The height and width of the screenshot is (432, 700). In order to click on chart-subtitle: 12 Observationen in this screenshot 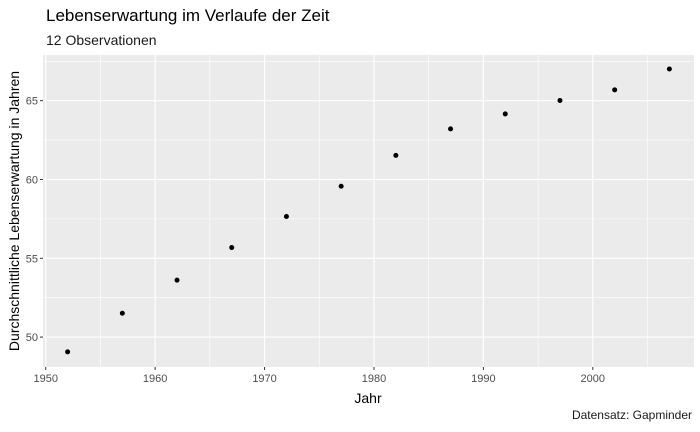, I will do `click(101, 40)`.